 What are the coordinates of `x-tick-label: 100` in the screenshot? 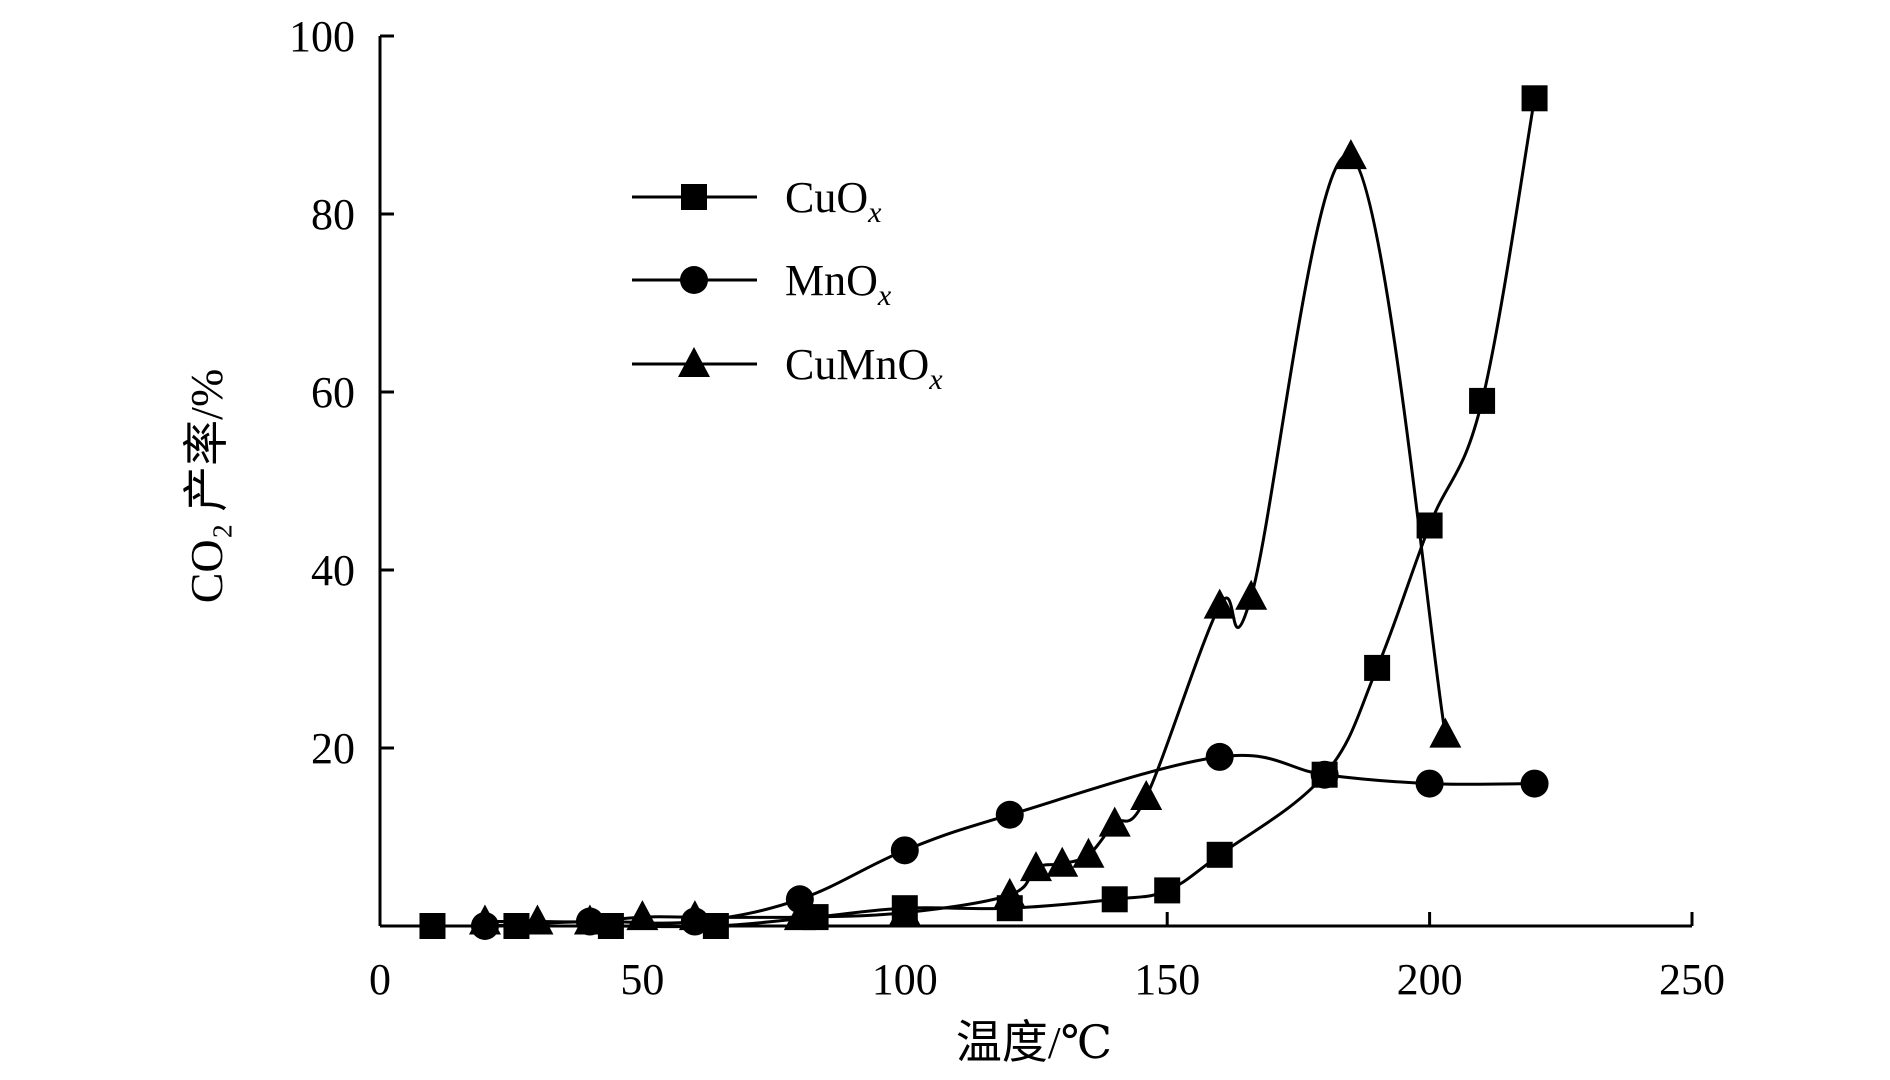 It's located at (905, 979).